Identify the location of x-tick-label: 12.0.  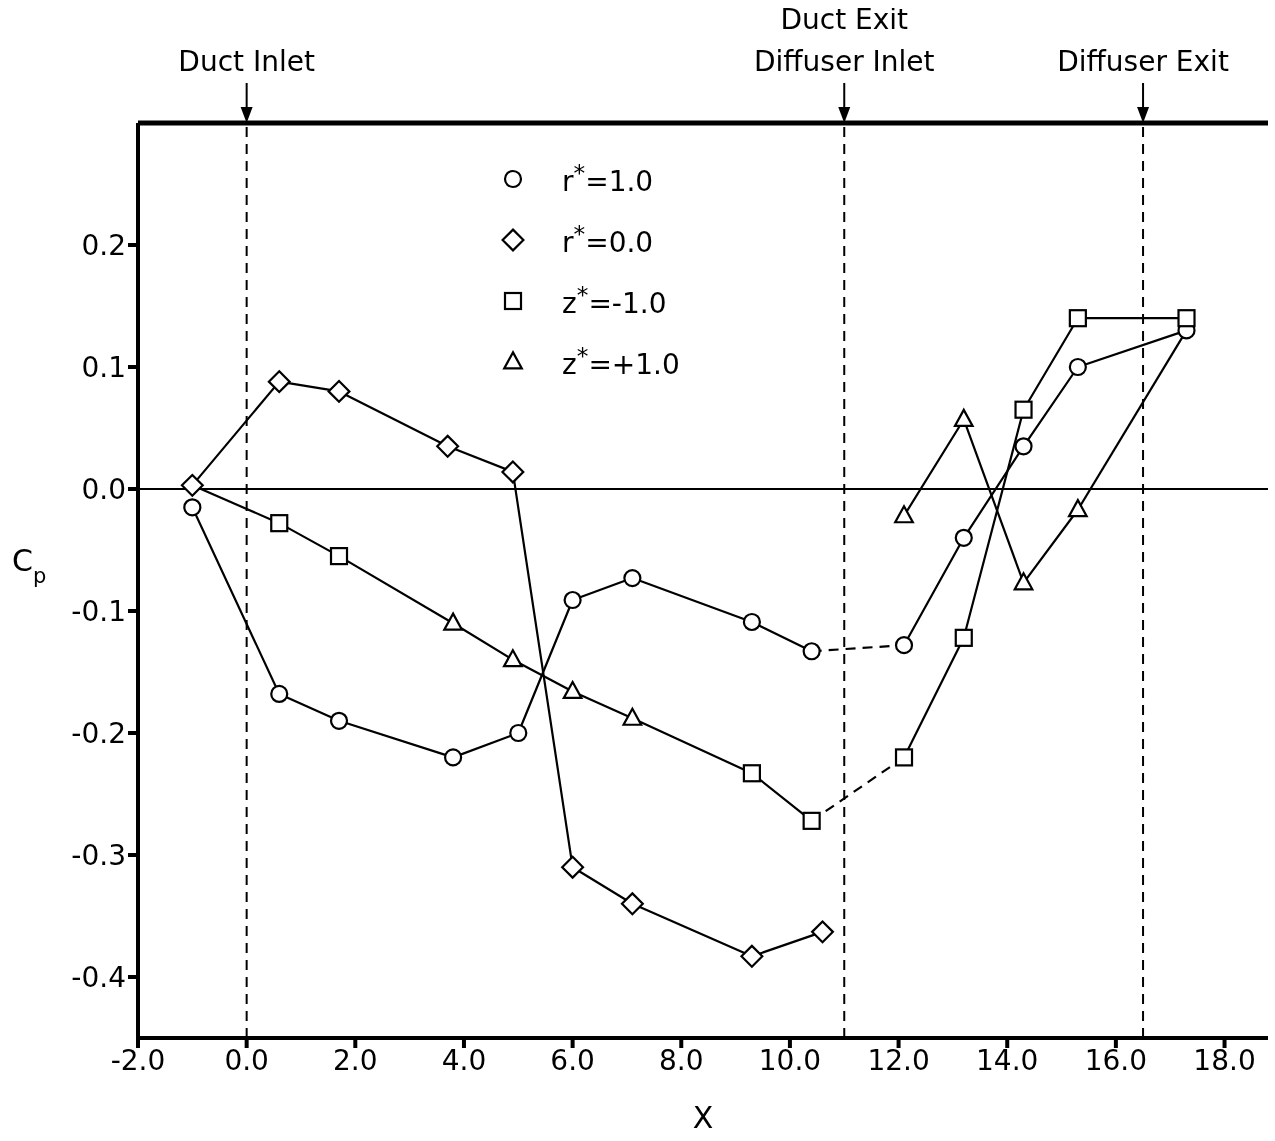
(898, 1060).